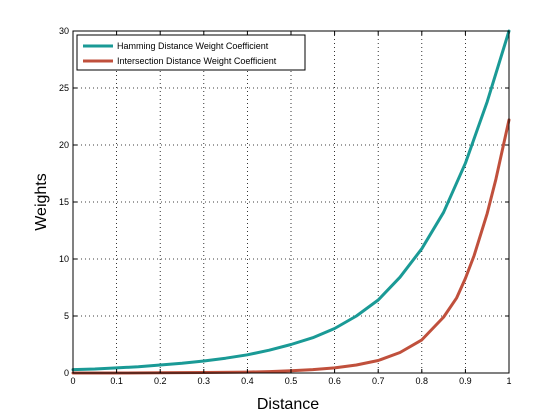 This screenshot has height=419, width=560. Describe the element at coordinates (334, 381) in the screenshot. I see `x-tick-label: 0.6` at that location.